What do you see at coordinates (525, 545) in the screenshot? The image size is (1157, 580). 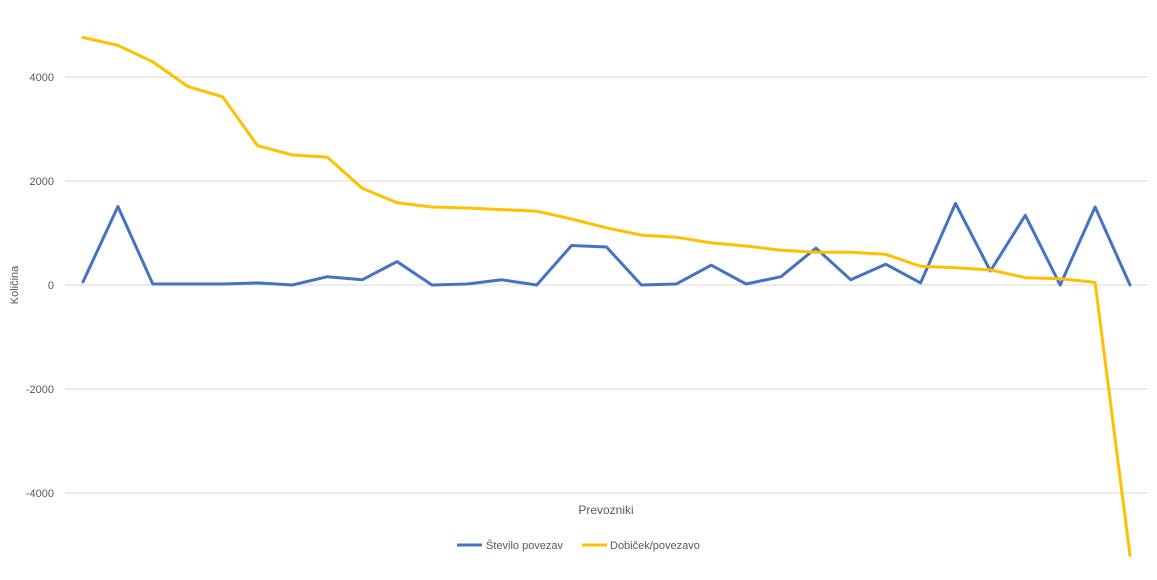 I see `legend-label: Število povezav` at bounding box center [525, 545].